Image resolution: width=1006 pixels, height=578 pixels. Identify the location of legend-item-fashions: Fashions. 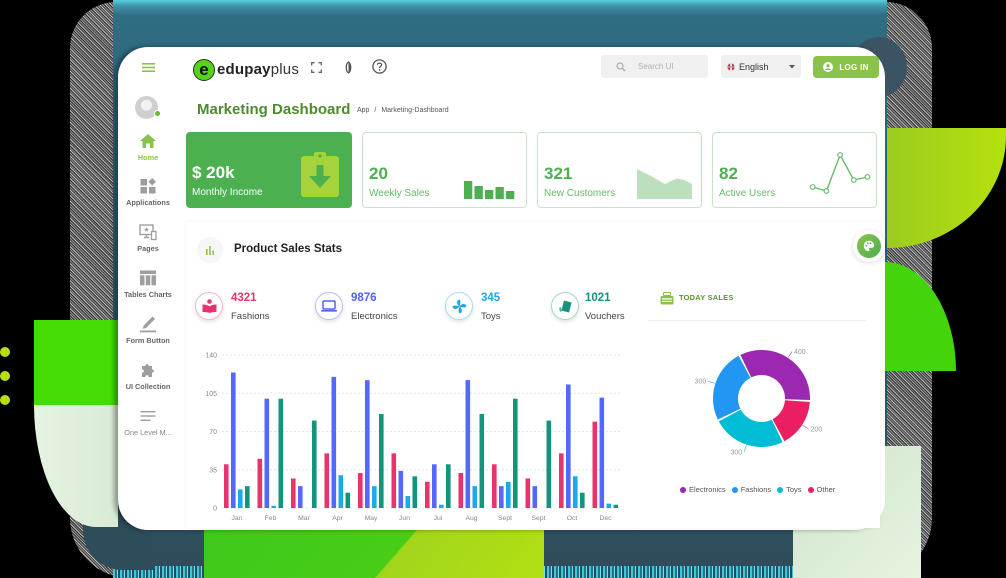
(751, 489).